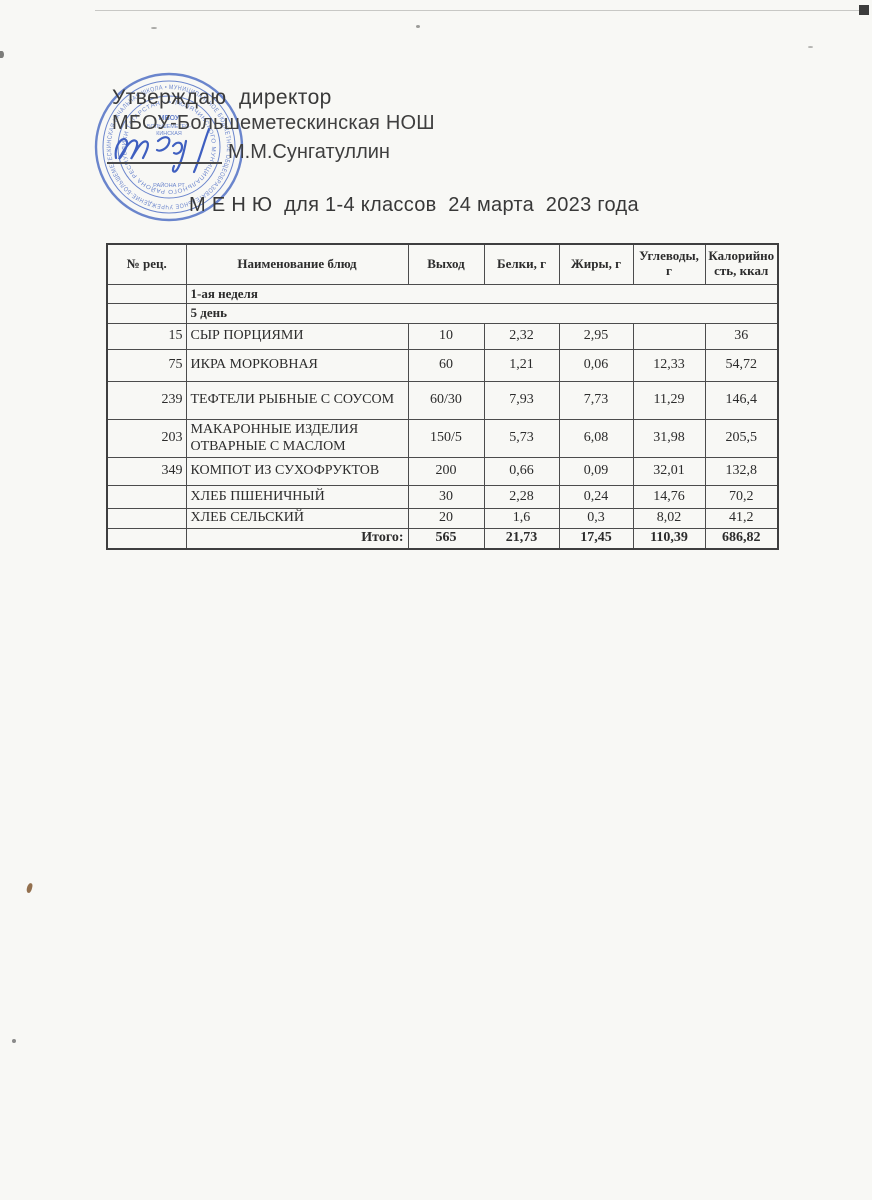 The width and height of the screenshot is (872, 1200). What do you see at coordinates (297, 365) in the screenshot?
I see `cell-dish-name: ИКРА МОРКОВНАЯ` at bounding box center [297, 365].